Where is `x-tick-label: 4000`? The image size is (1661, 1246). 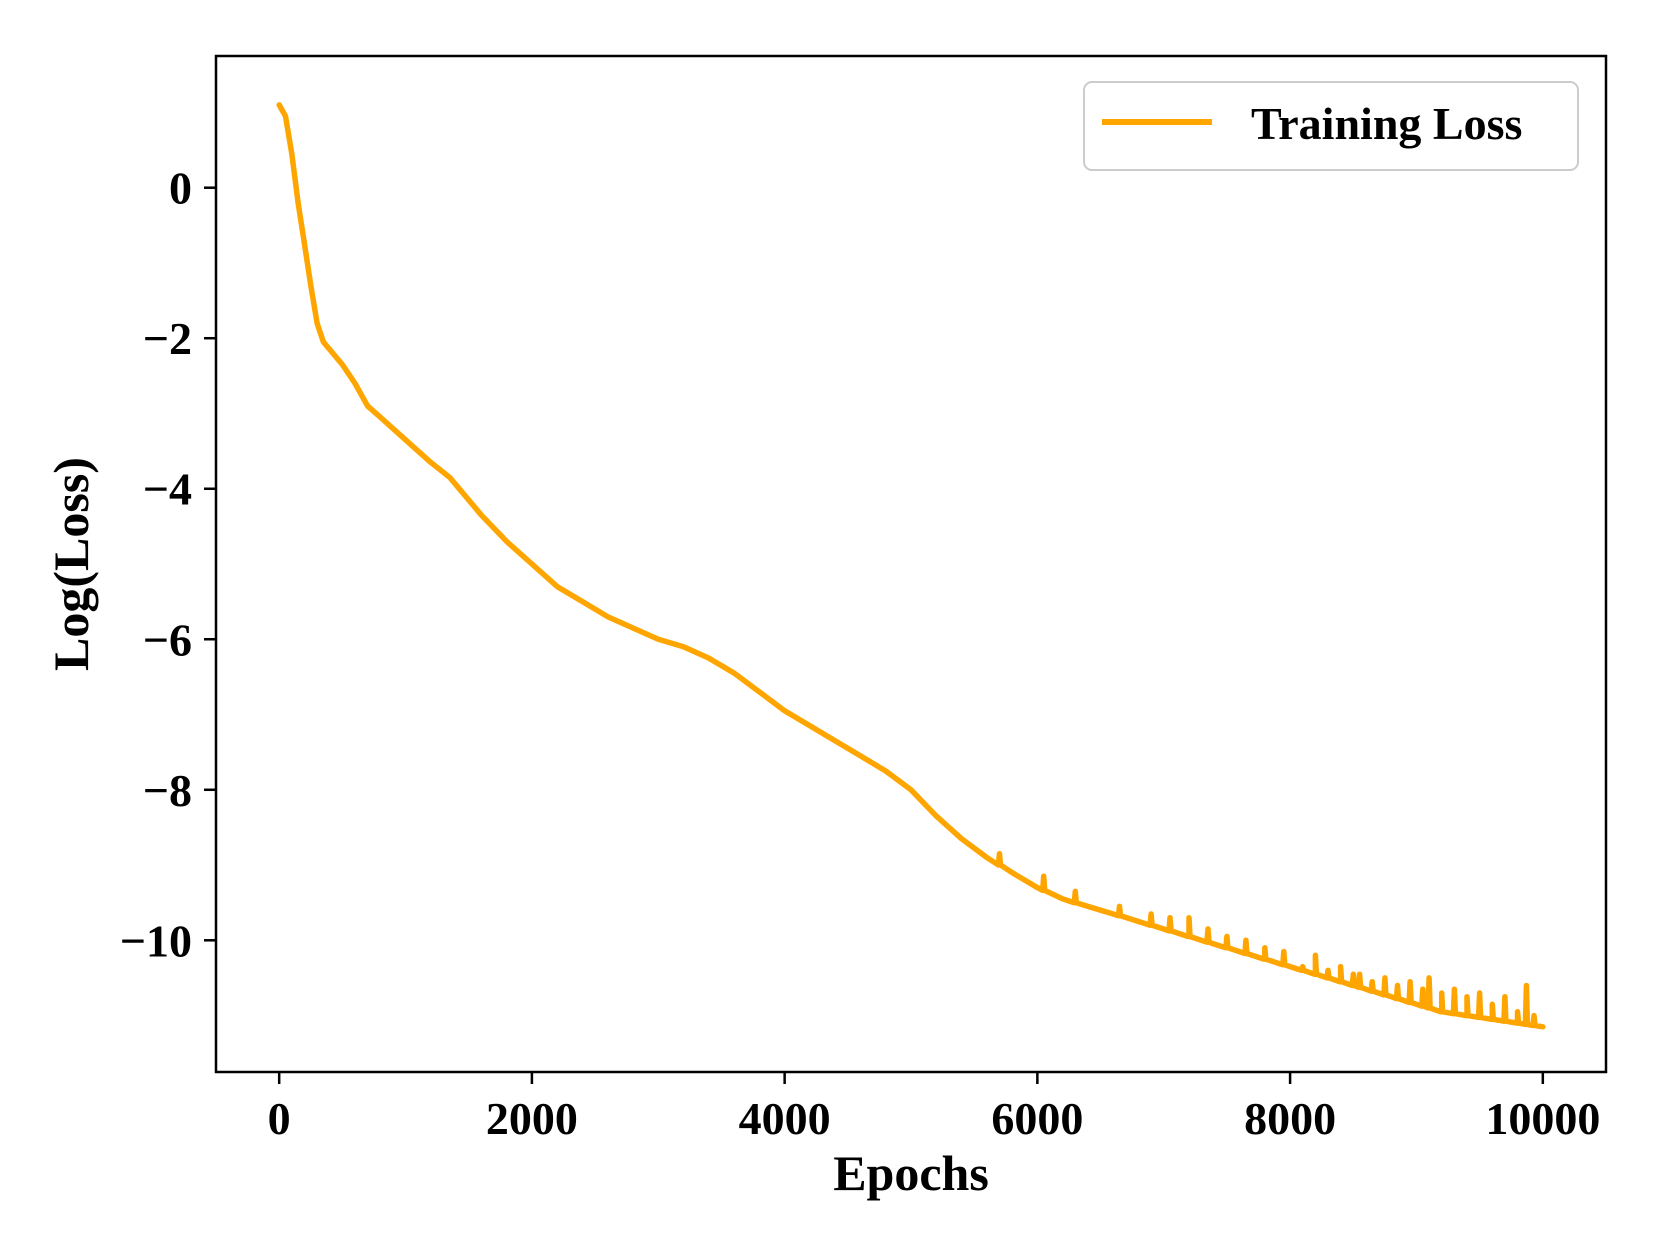
x-tick-label: 4000 is located at coordinates (785, 1118).